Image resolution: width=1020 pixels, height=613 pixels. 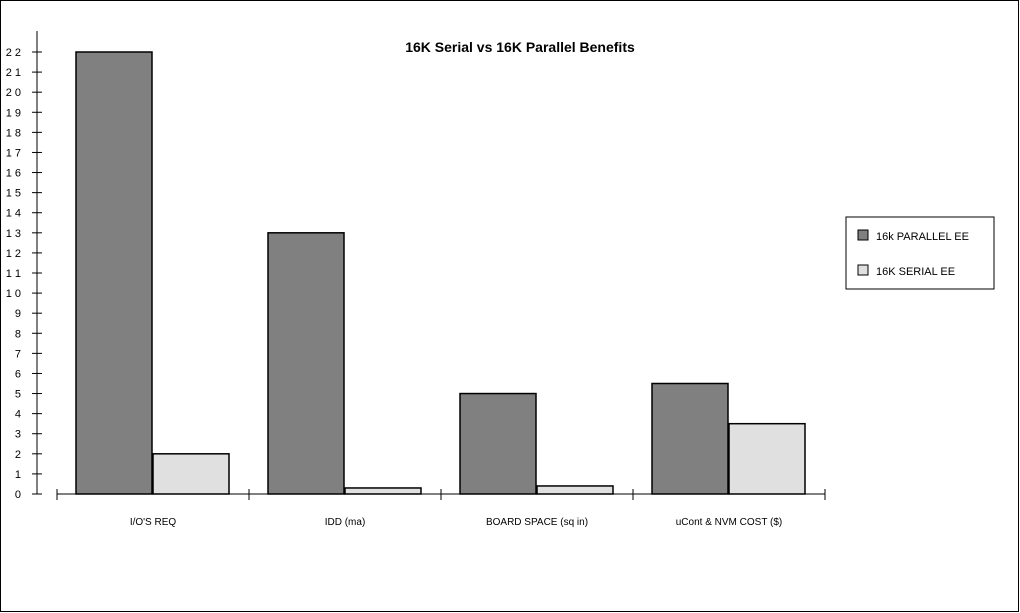 What do you see at coordinates (13, 214) in the screenshot?
I see `y-tick-label: 1 4` at bounding box center [13, 214].